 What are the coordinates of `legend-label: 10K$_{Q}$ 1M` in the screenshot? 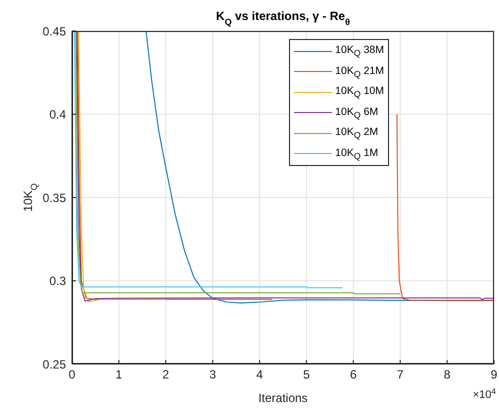 It's located at (356, 153).